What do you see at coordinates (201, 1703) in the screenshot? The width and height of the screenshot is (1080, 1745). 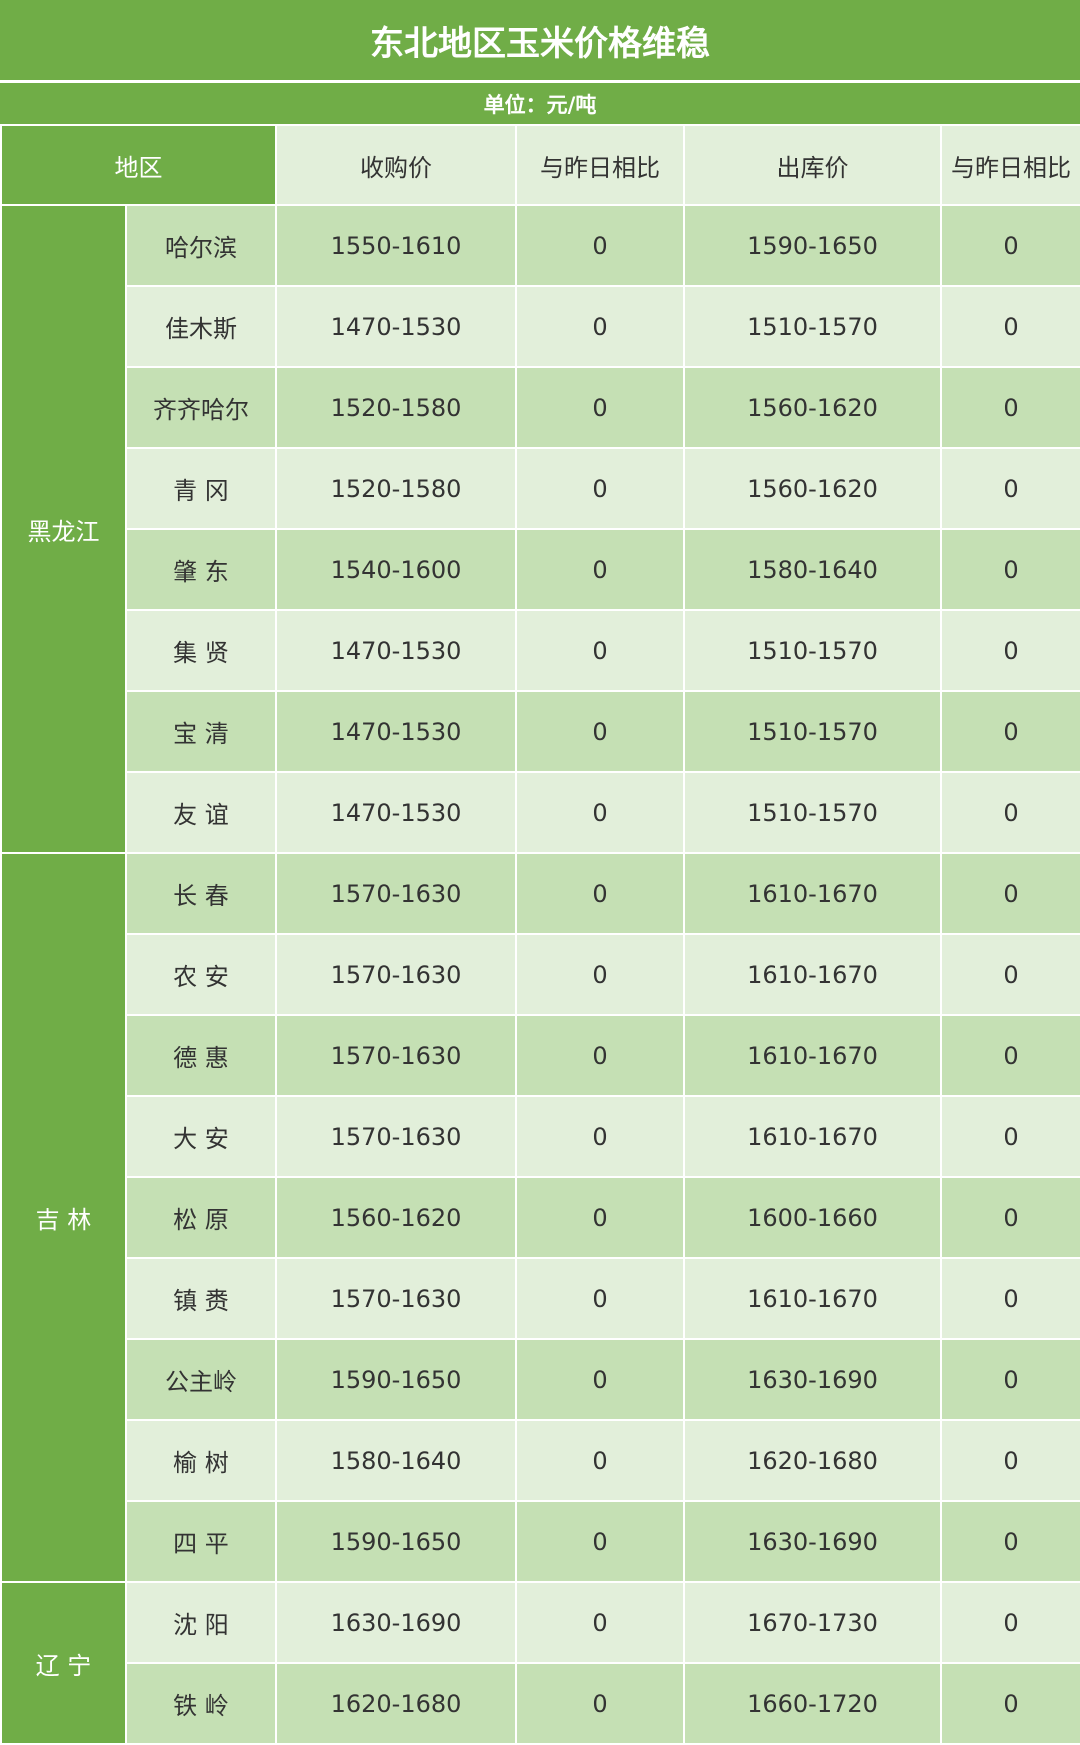 I see `city-cell: 铁 岭` at bounding box center [201, 1703].